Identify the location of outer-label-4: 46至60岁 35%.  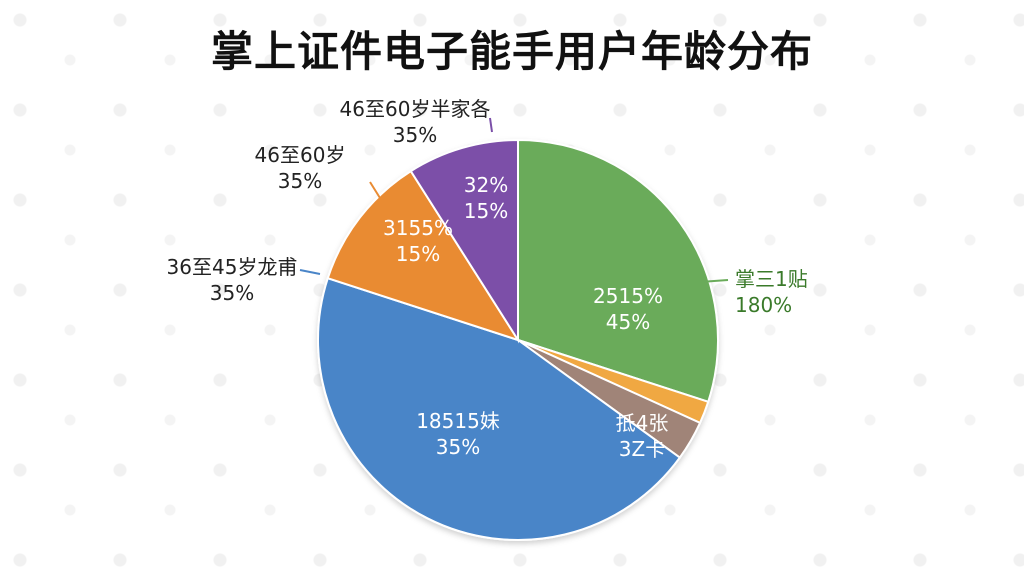
(300, 168).